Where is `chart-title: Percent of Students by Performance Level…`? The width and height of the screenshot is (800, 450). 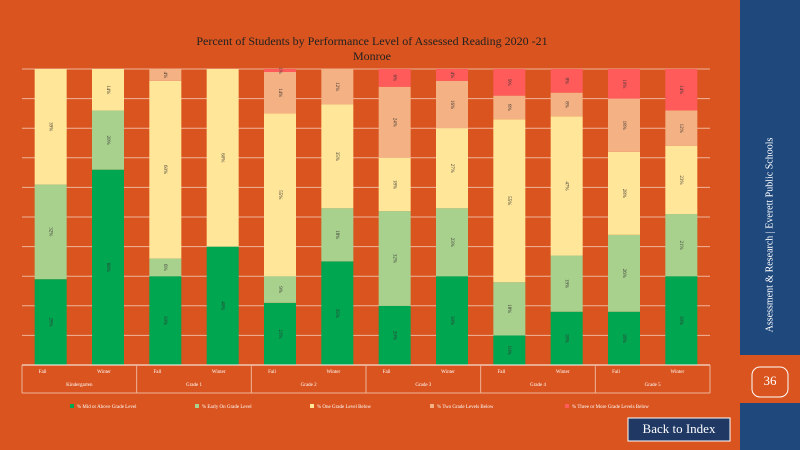
chart-title: Percent of Students by Performance Level… is located at coordinates (371, 41).